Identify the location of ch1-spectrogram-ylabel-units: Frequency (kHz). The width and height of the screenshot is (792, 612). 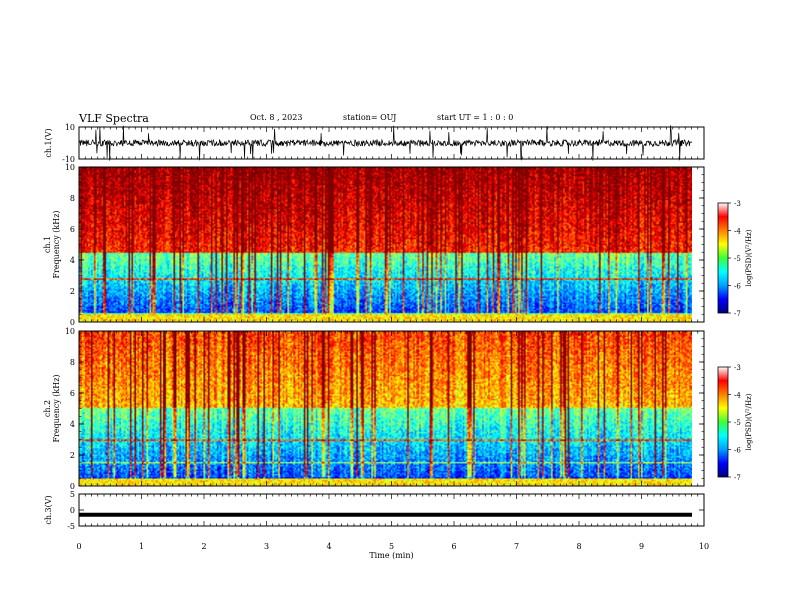
(56, 244).